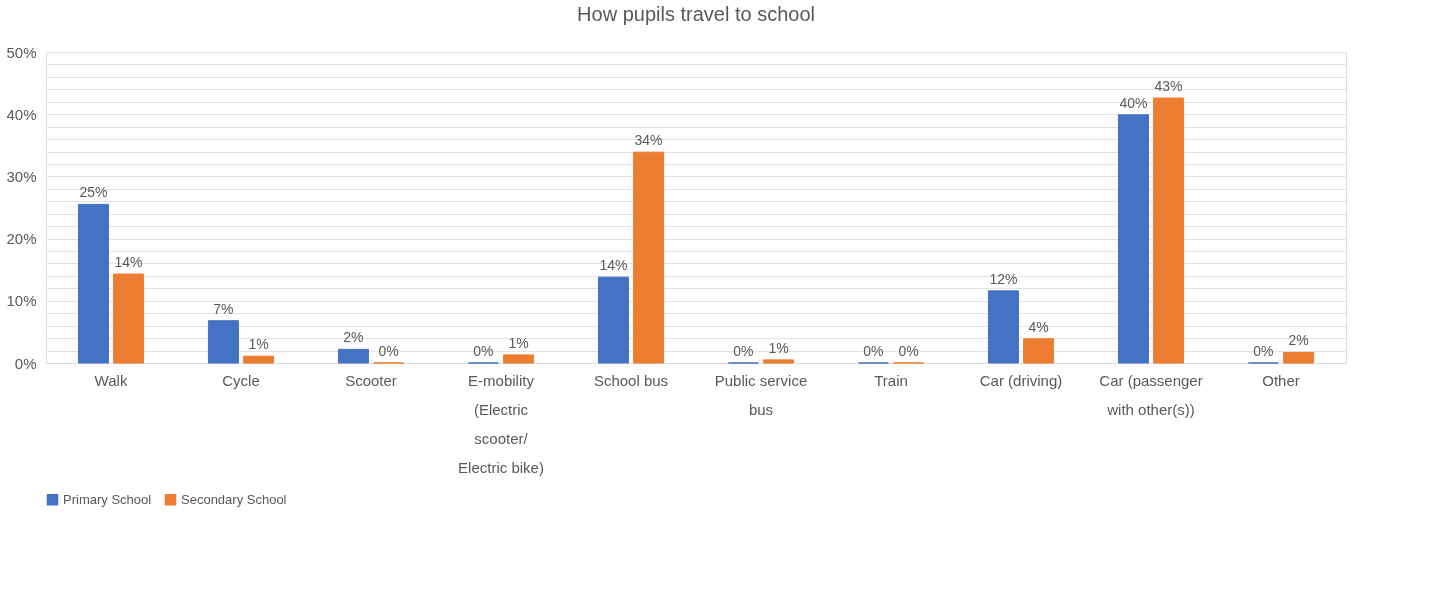 The width and height of the screenshot is (1450, 594). I want to click on x-tick-label: Train, so click(891, 380).